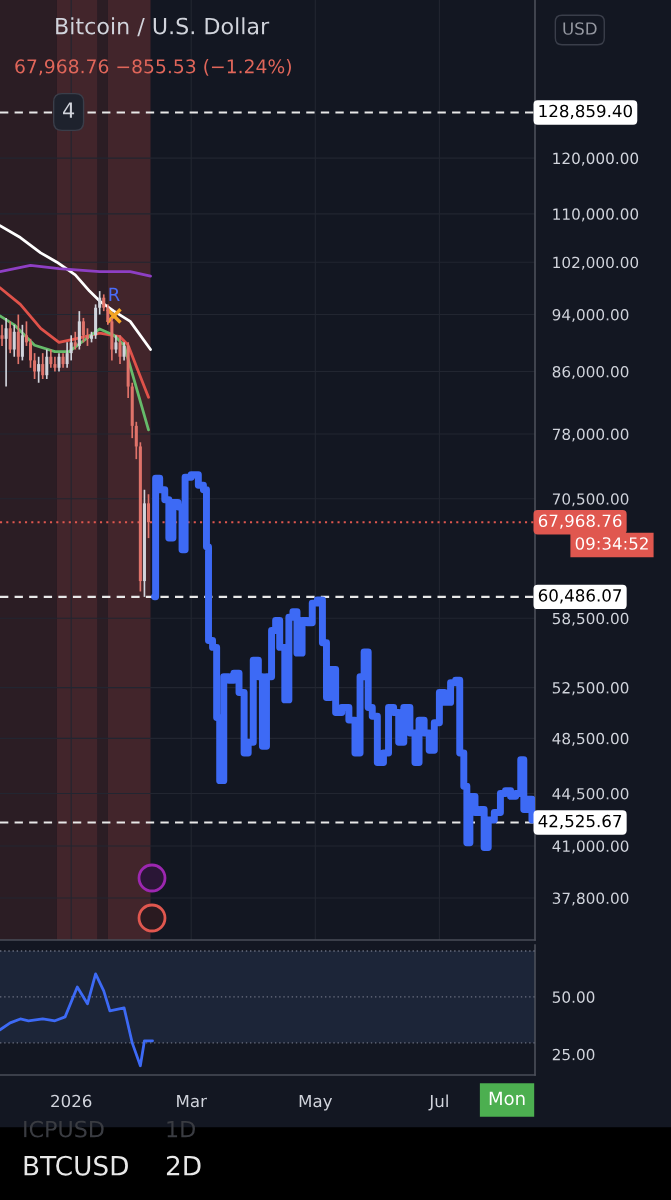 Image resolution: width=671 pixels, height=1200 pixels. What do you see at coordinates (114, 294) in the screenshot?
I see `annotation: R` at bounding box center [114, 294].